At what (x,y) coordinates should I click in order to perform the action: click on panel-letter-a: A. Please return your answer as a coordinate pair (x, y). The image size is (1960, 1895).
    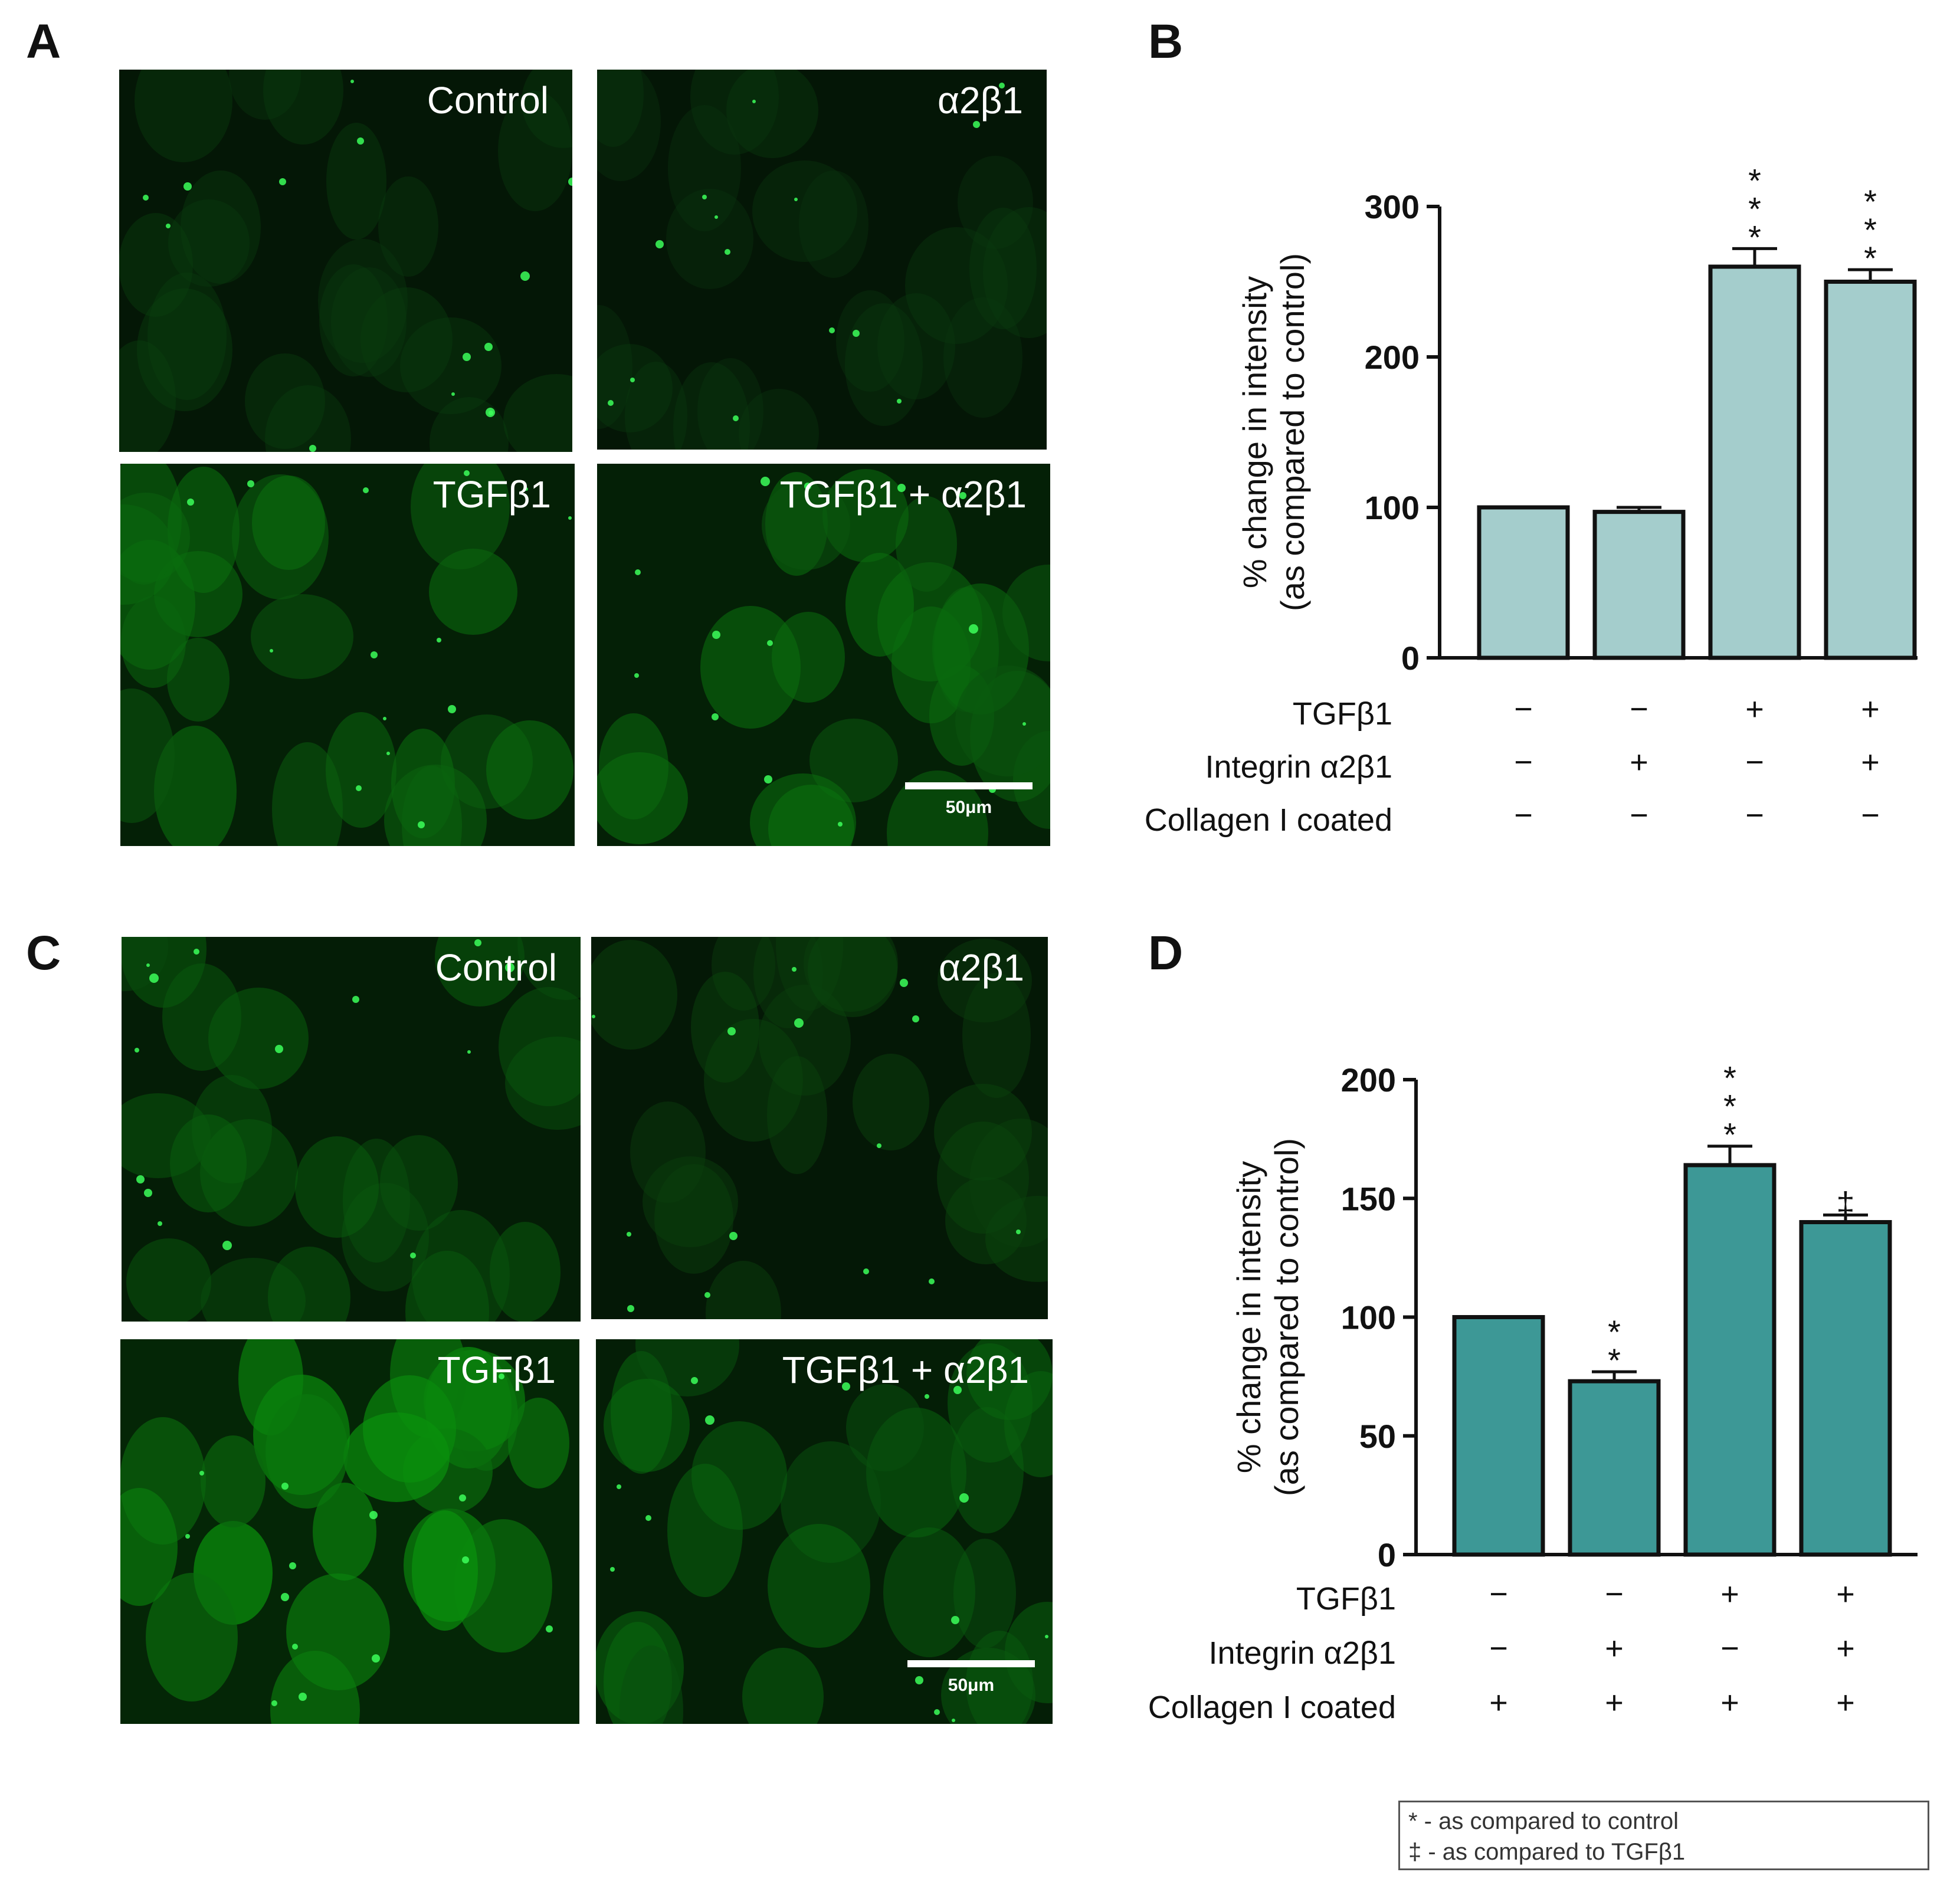
    Looking at the image, I should click on (43, 42).